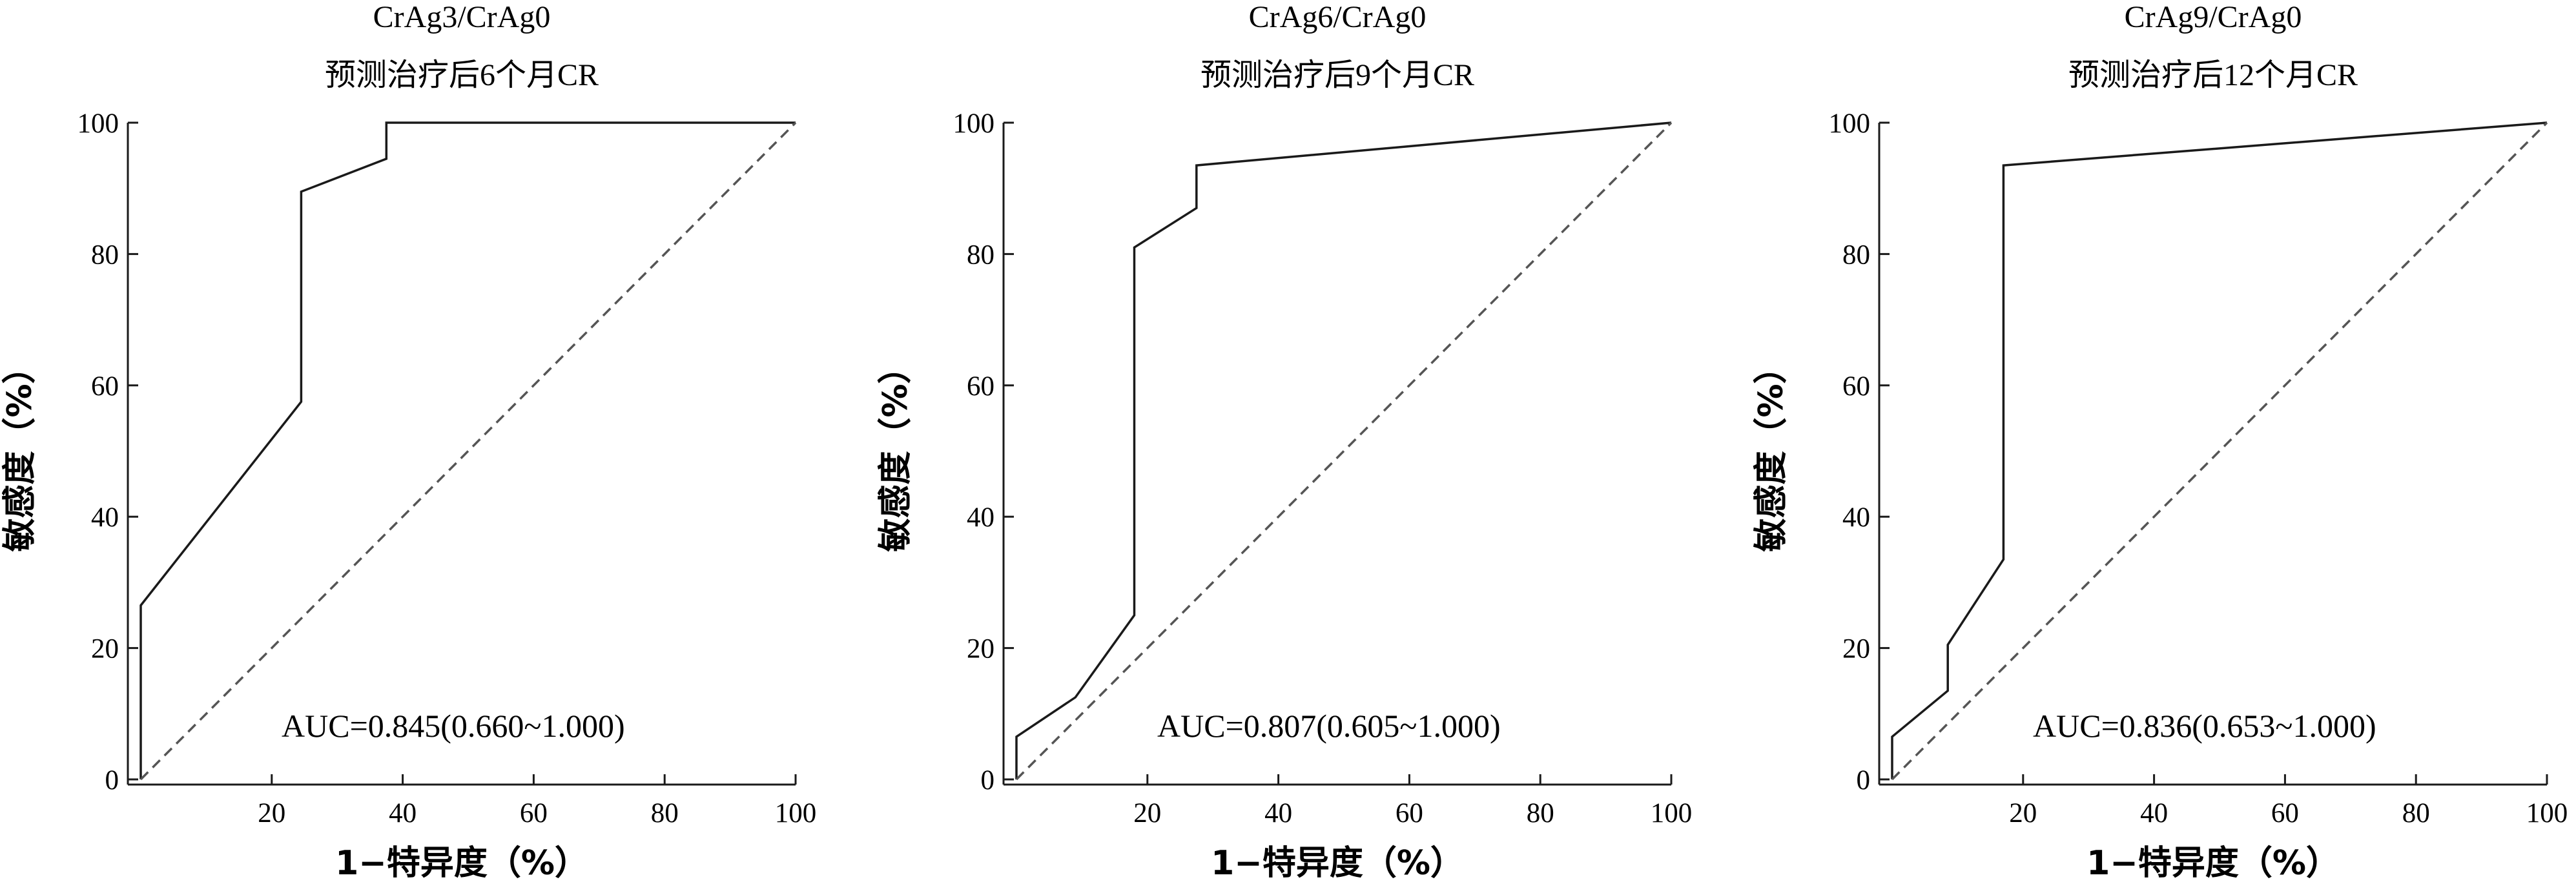 The image size is (2576, 884). I want to click on chart-title: CrAg6/CrAg0, so click(1338, 17).